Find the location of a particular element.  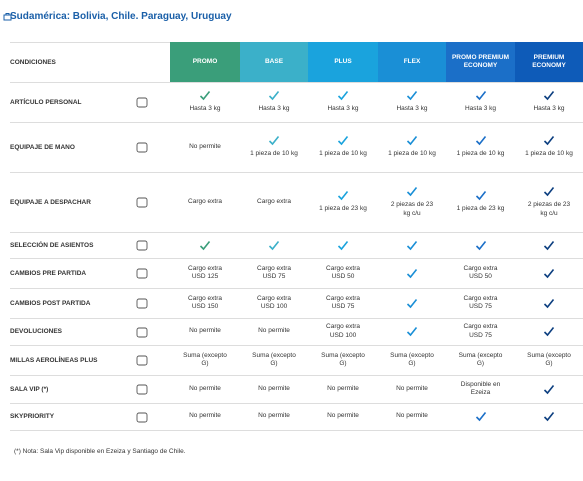

cell: Cargo extra USD 50 is located at coordinates (343, 273).